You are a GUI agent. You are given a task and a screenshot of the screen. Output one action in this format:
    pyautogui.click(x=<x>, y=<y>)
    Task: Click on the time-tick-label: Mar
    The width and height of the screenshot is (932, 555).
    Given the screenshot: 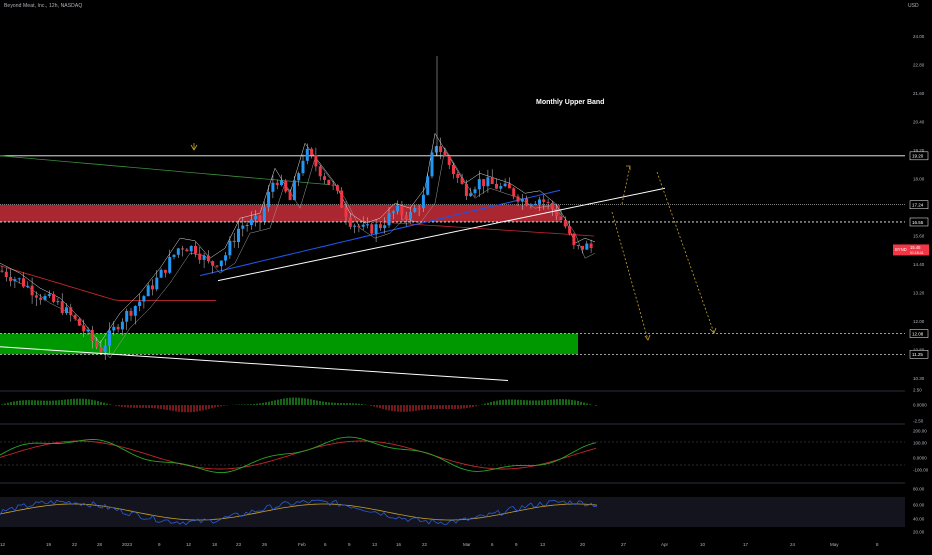 What is the action you would take?
    pyautogui.click(x=467, y=544)
    